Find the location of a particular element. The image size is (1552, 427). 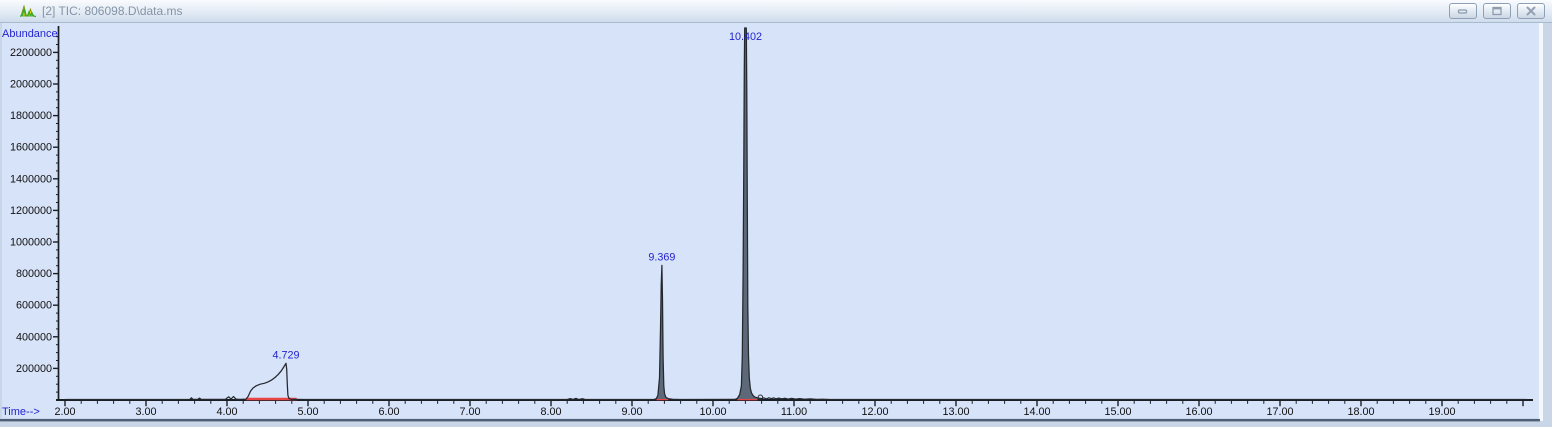

y-tick-label: 200000 is located at coordinates (34, 369).